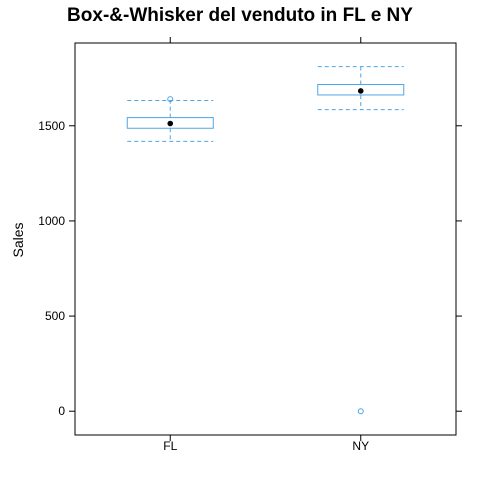 The height and width of the screenshot is (480, 480). I want to click on chart-title: Box-&-Whisker del venduto in FL e NY, so click(240, 15).